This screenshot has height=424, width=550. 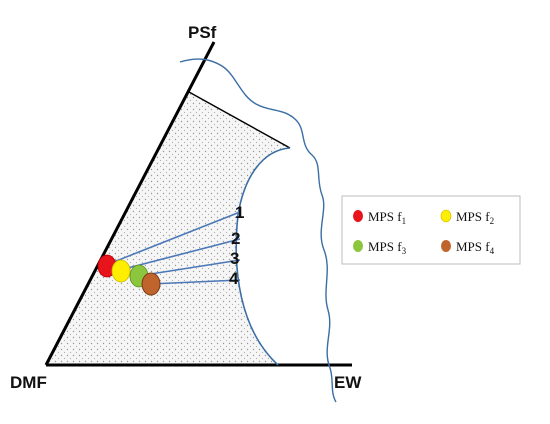 What do you see at coordinates (234, 278) in the screenshot?
I see `tie-label-4: 4` at bounding box center [234, 278].